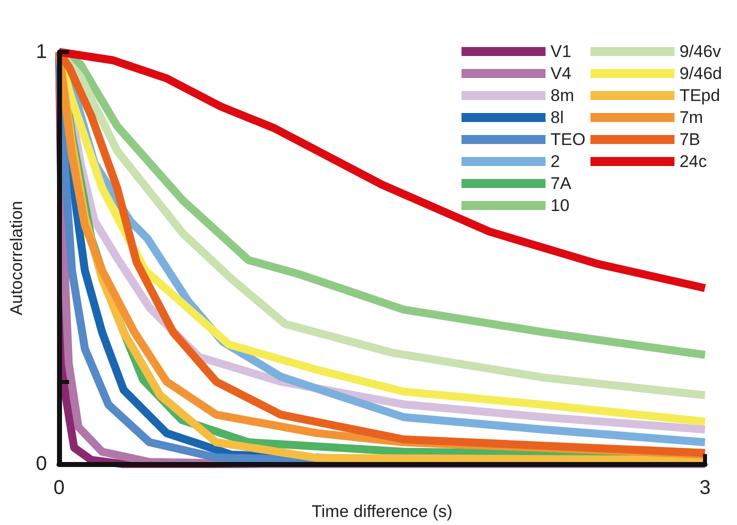  Describe the element at coordinates (555, 161) in the screenshot. I see `legend-label: 2` at that location.